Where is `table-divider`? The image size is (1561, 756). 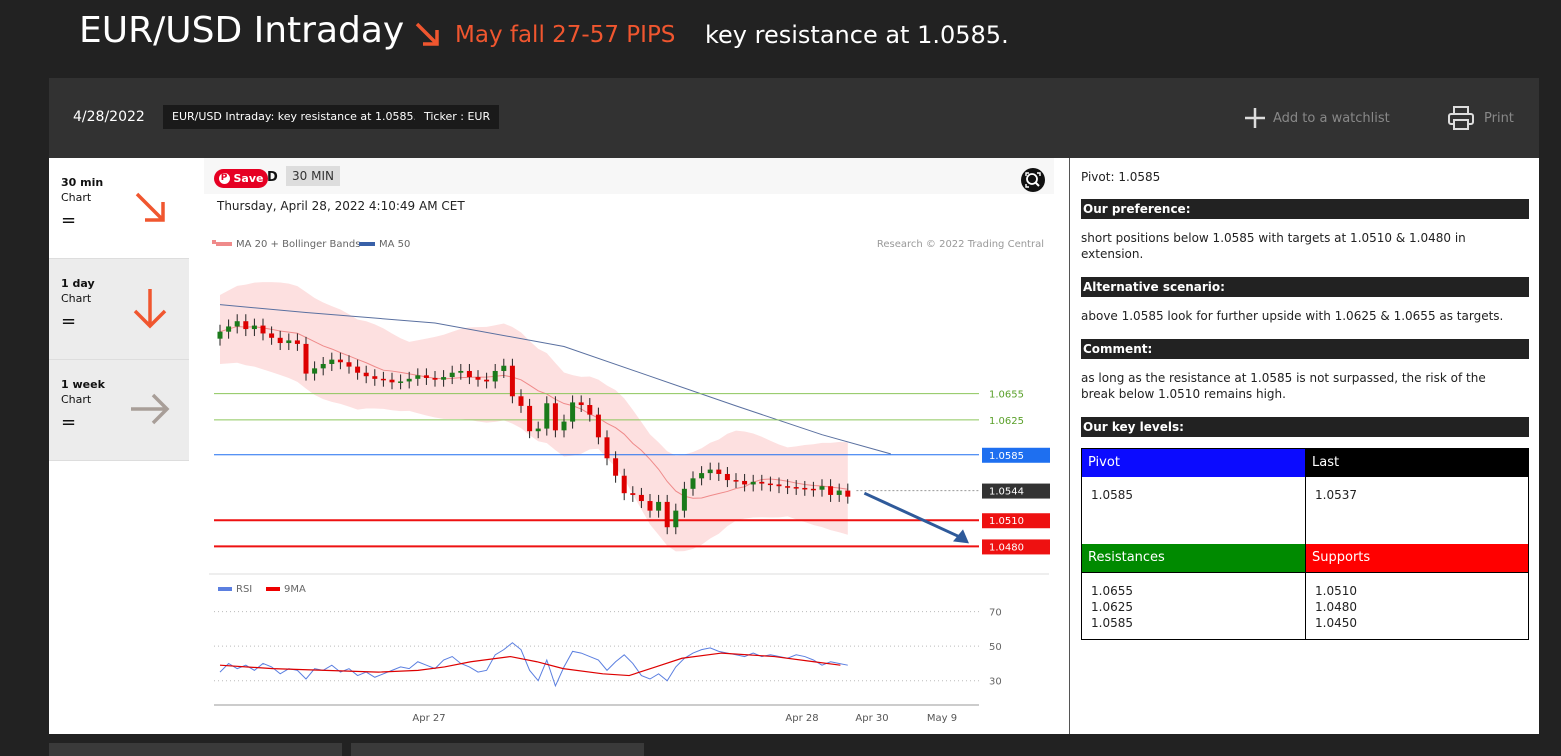
table-divider is located at coordinates (1305, 544).